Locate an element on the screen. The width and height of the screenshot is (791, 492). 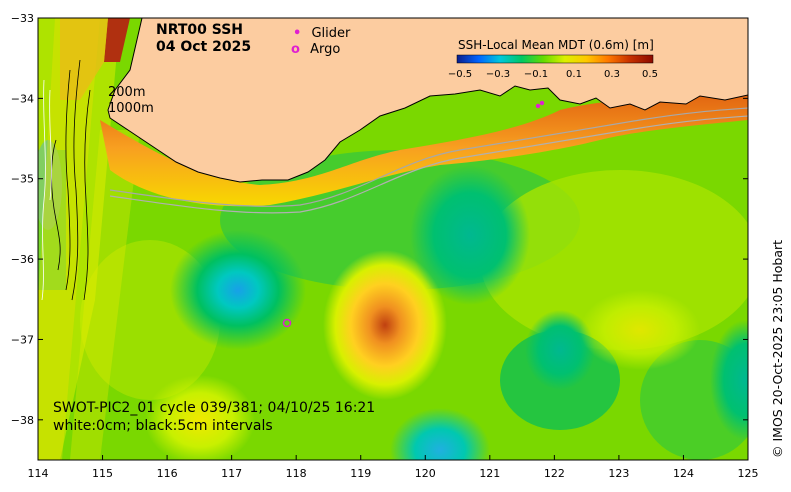
colorbar-tick-label: 0.1 is located at coordinates (574, 74).